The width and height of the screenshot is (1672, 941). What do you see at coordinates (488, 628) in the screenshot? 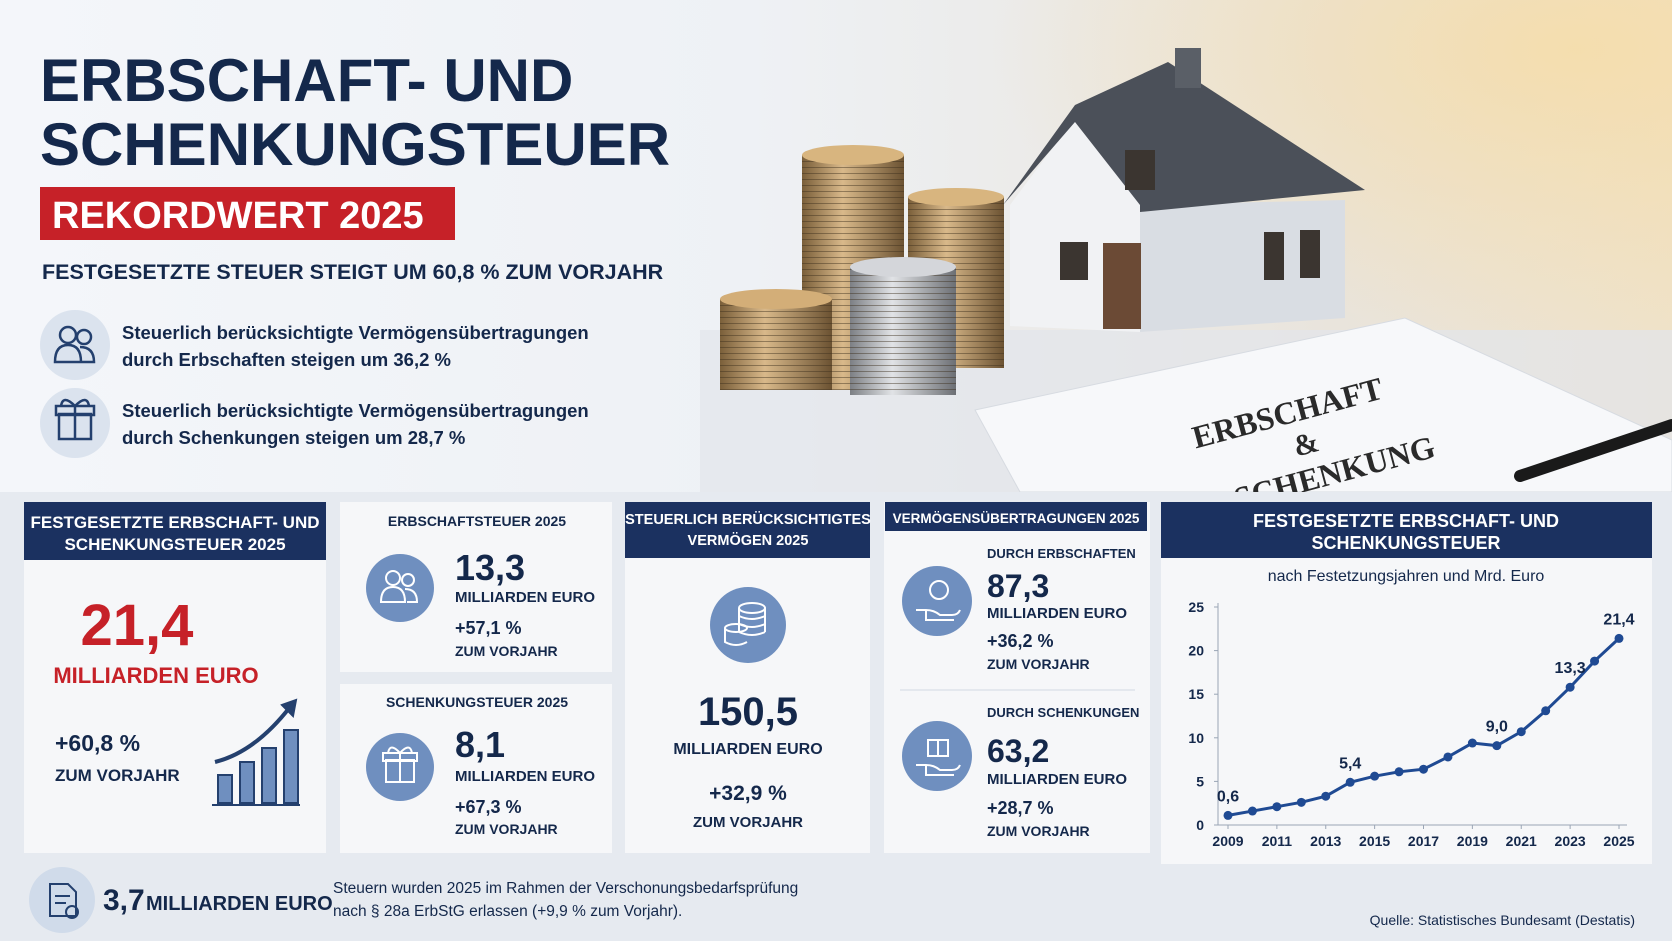
I see `card-change: +57,1 %` at bounding box center [488, 628].